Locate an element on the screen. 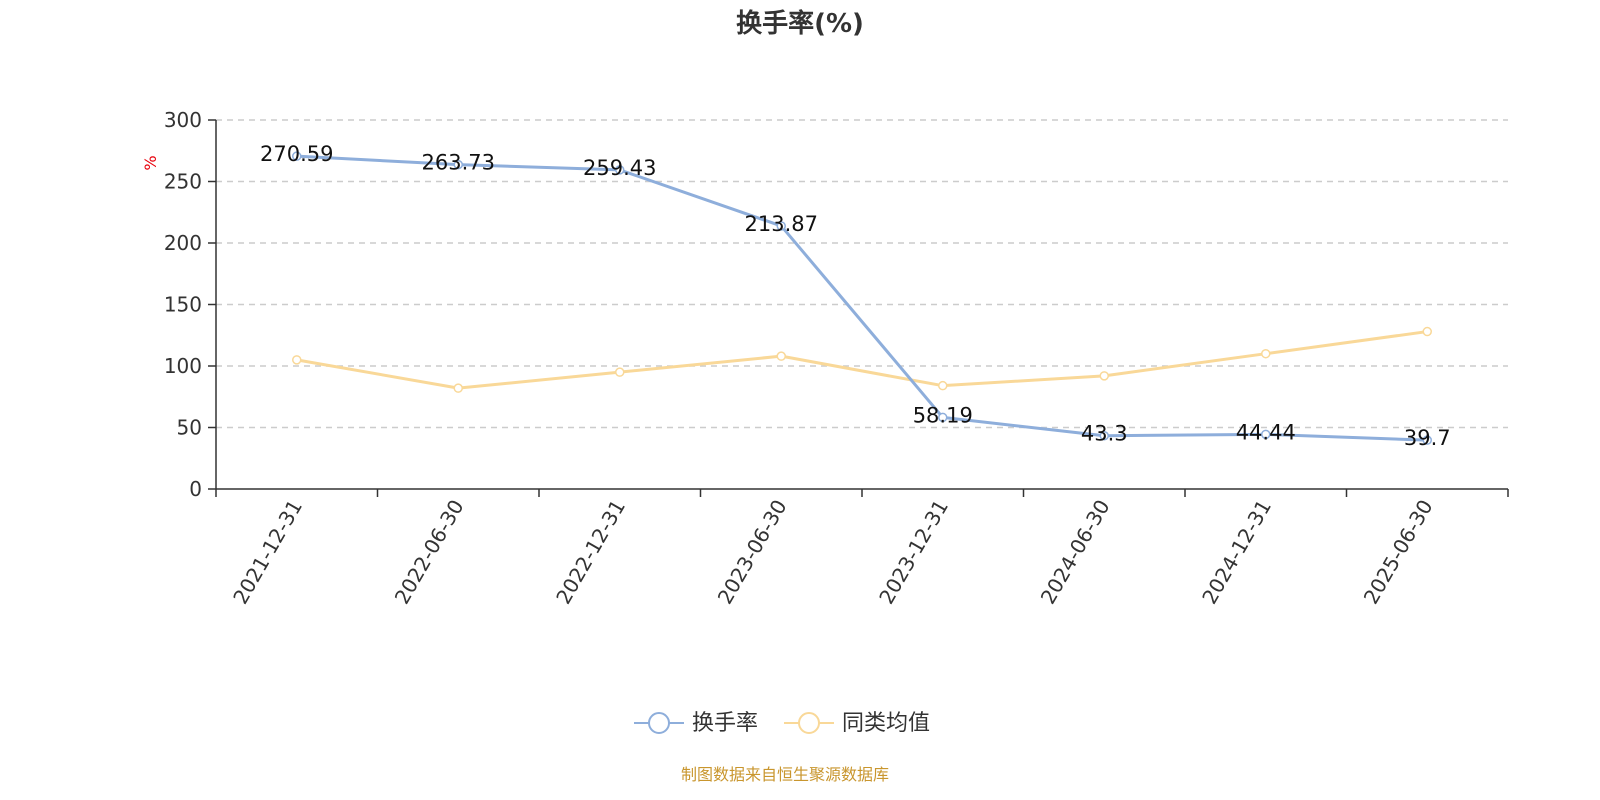  y-tick-label: 200 is located at coordinates (183, 243).